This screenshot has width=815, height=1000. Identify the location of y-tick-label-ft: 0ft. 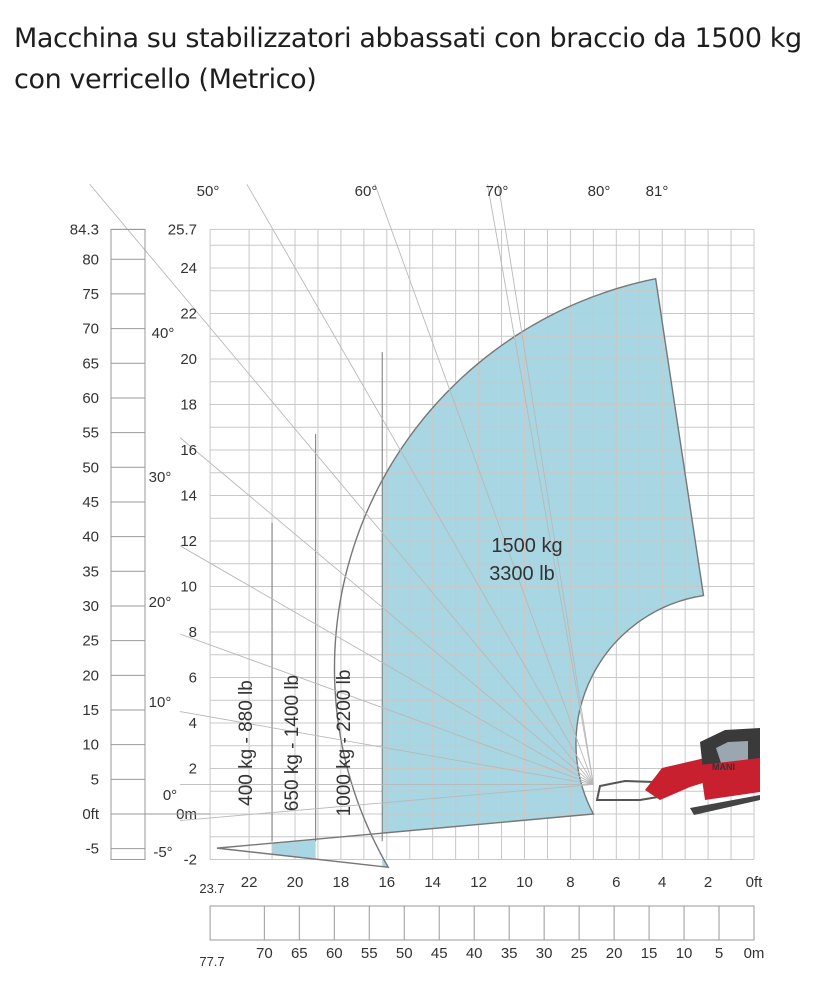
(91, 814).